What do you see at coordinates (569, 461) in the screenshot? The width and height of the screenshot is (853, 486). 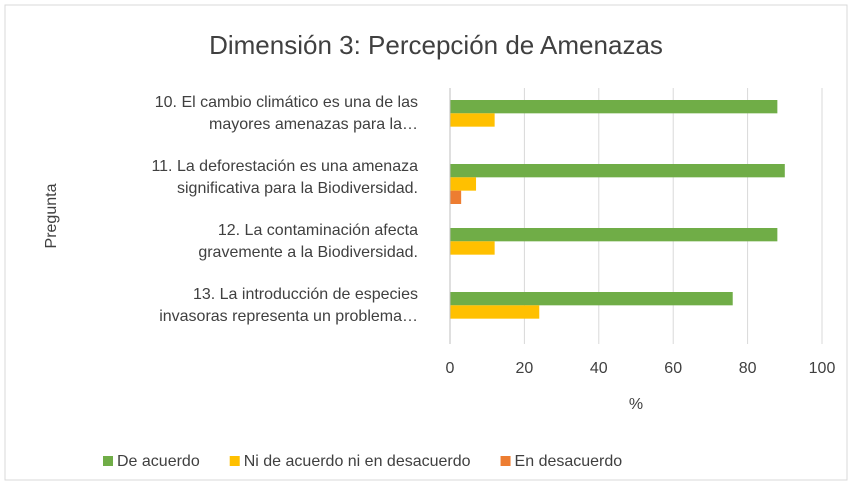 I see `legend-label: En desacuerdo` at bounding box center [569, 461].